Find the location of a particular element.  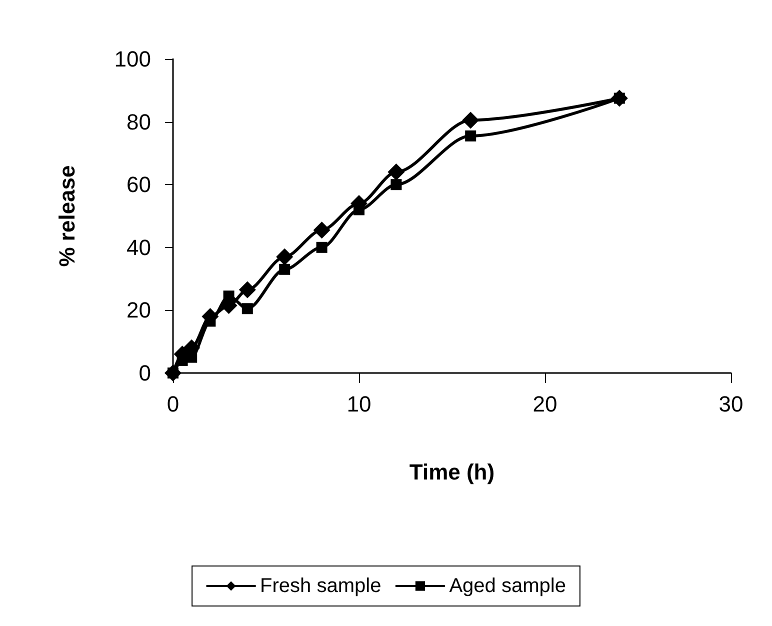

y-tick-label: 0 is located at coordinates (144, 373).